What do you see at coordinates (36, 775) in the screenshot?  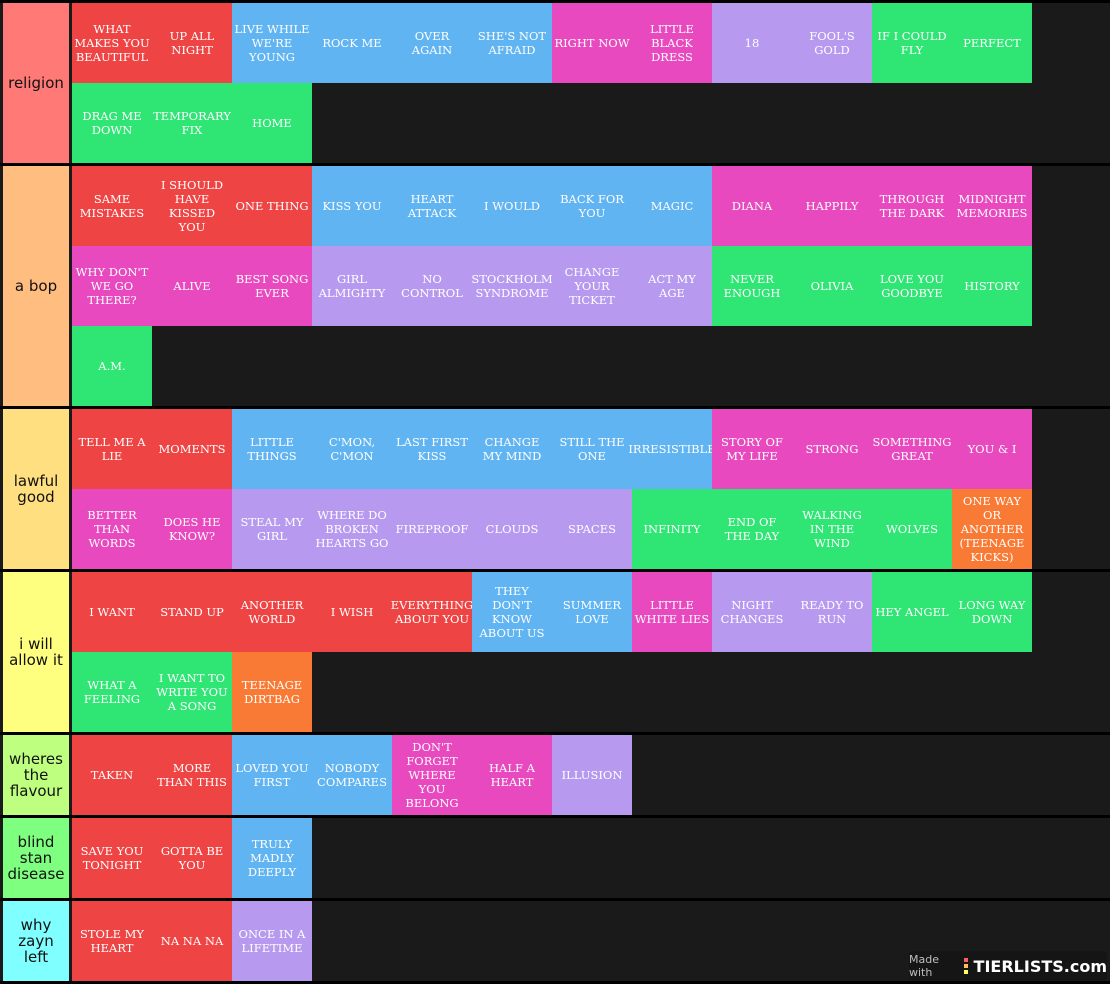 I see `tier-label: wheres the flavour` at bounding box center [36, 775].